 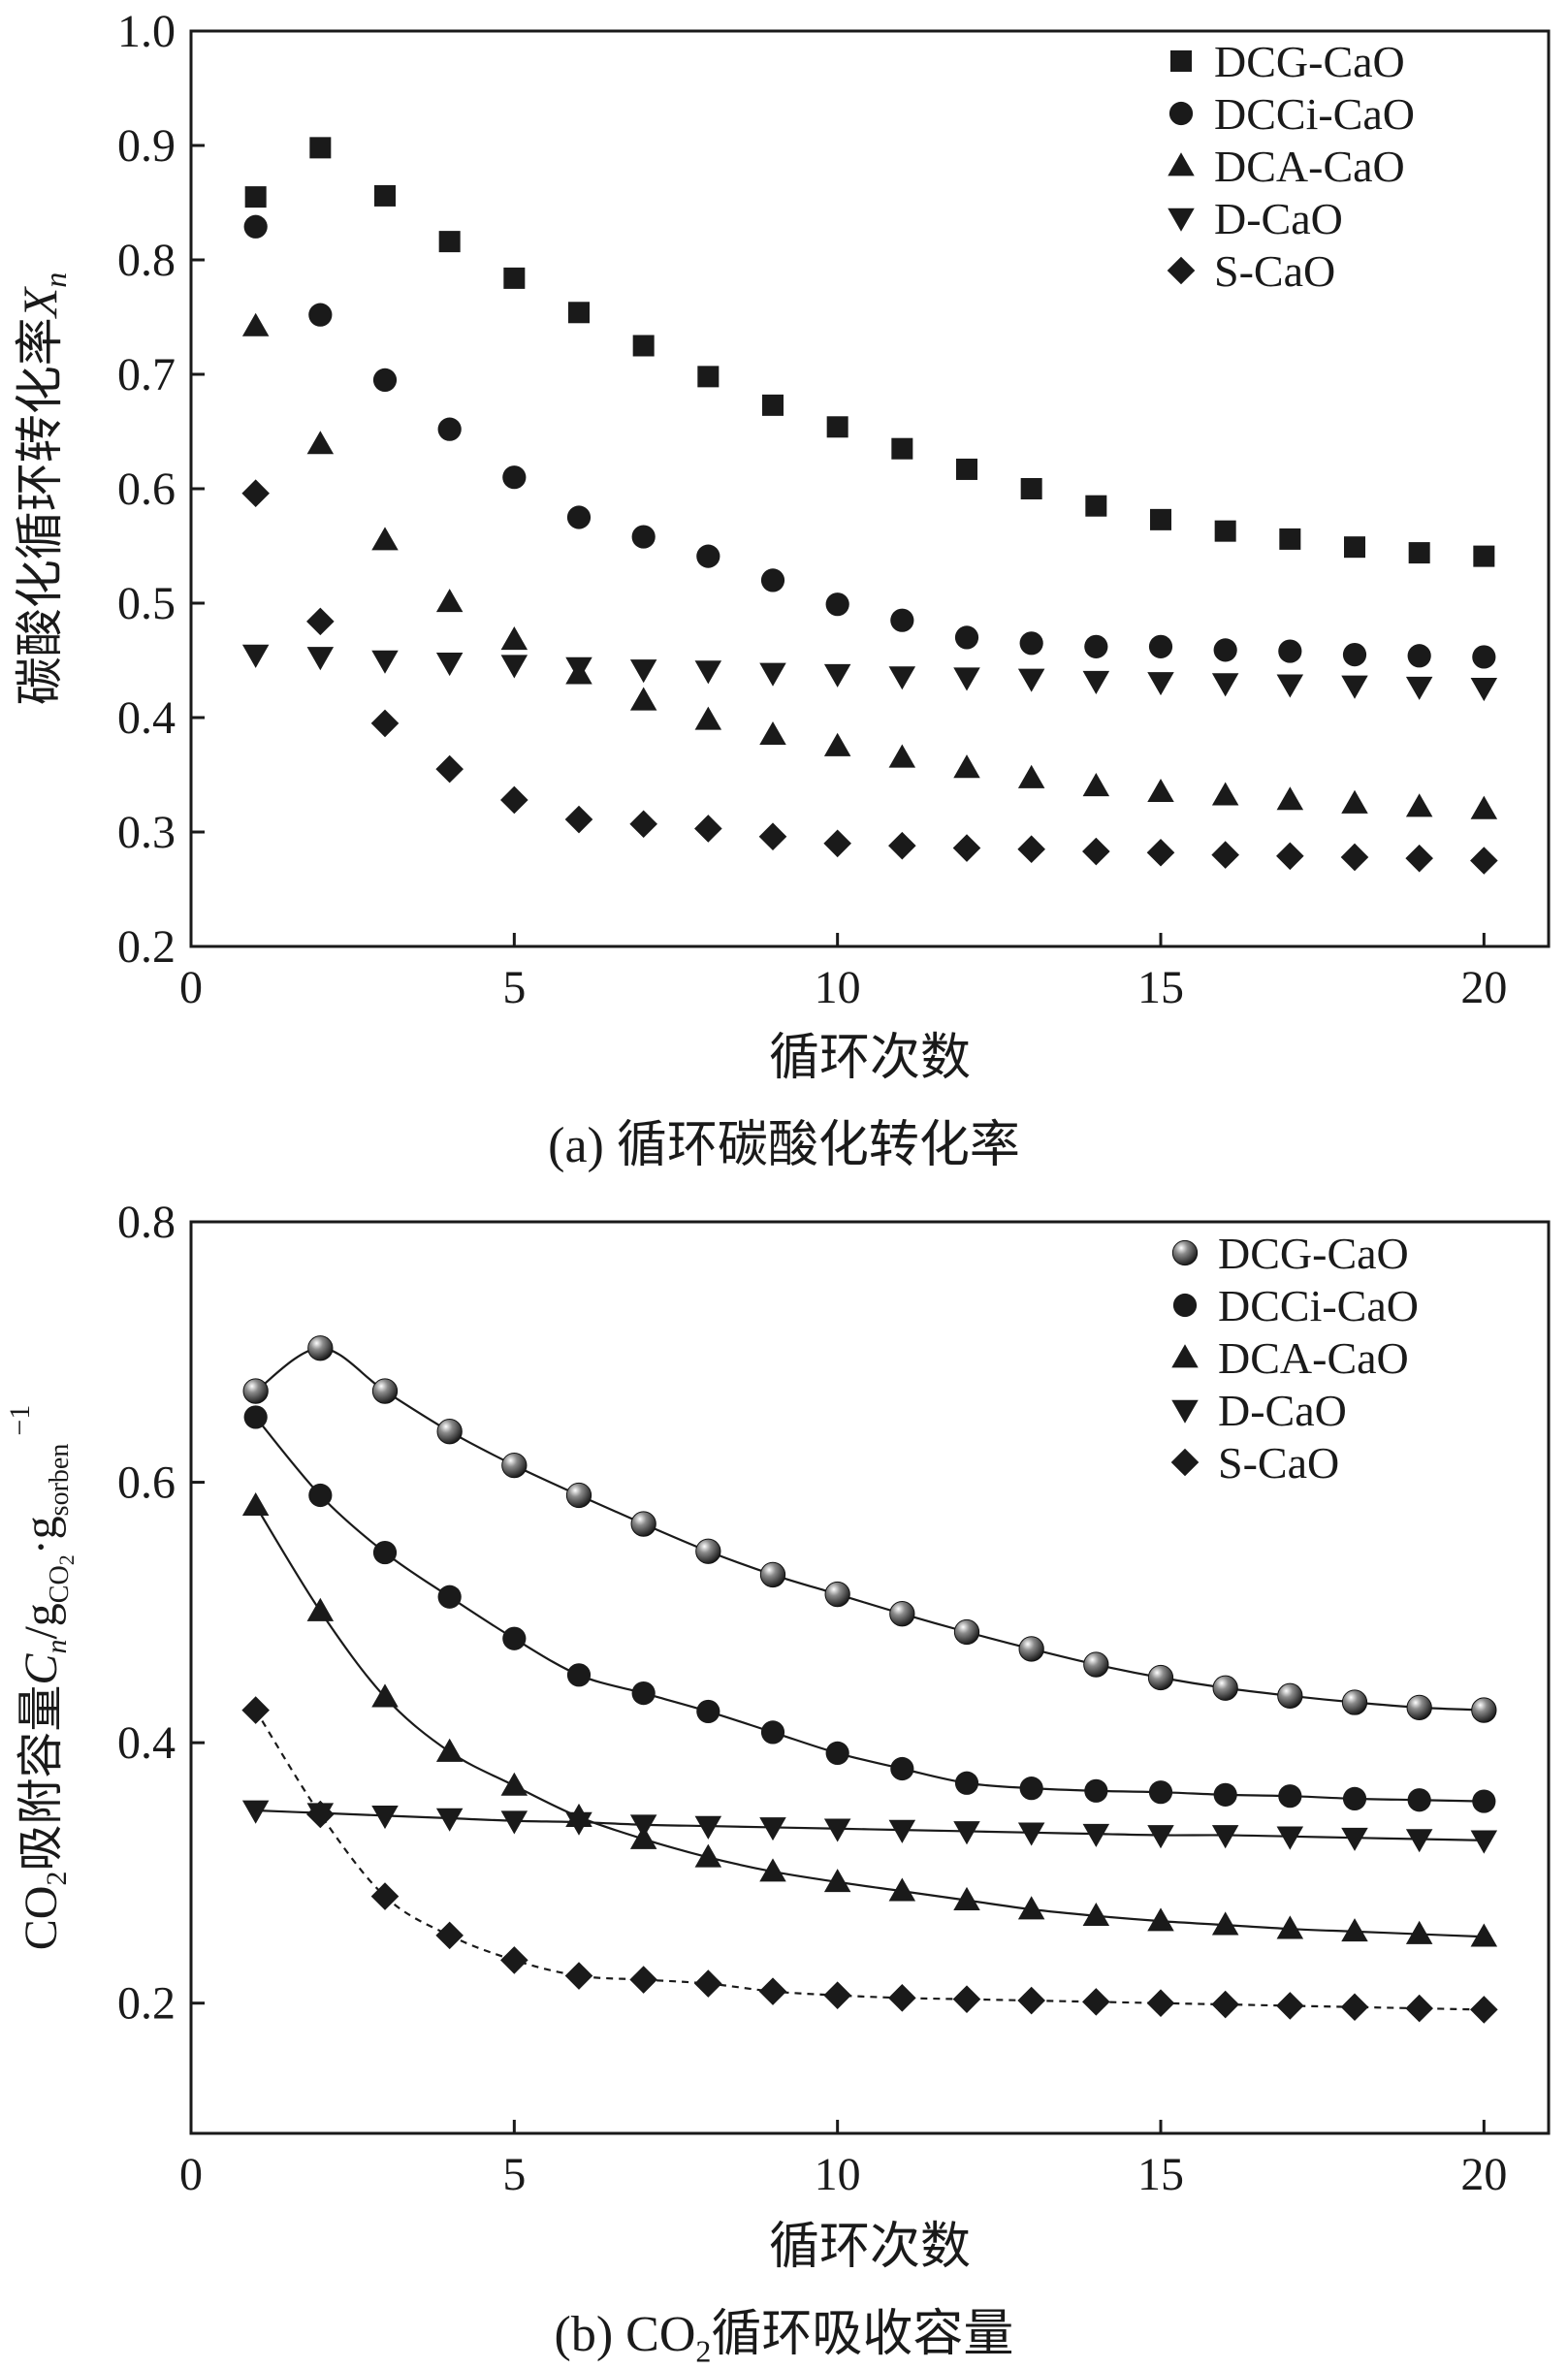 I want to click on series-line-dca-cao, so click(x=869, y=1721).